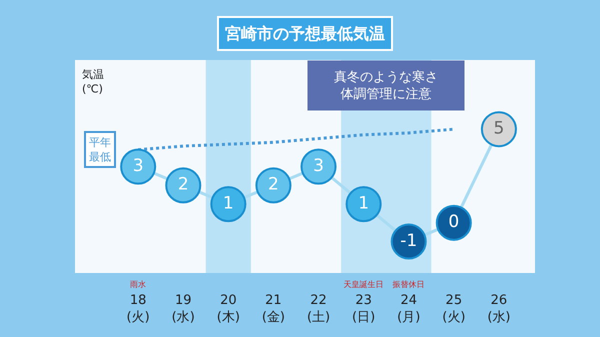 The image size is (600, 337). What do you see at coordinates (408, 302) in the screenshot?
I see `x-tick-label: 振替休日 24 (月)` at bounding box center [408, 302].